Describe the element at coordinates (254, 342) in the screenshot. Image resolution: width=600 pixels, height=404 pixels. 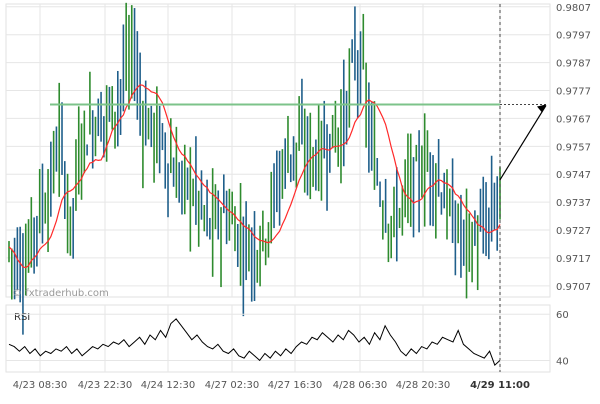
I see `rsi-line` at that location.